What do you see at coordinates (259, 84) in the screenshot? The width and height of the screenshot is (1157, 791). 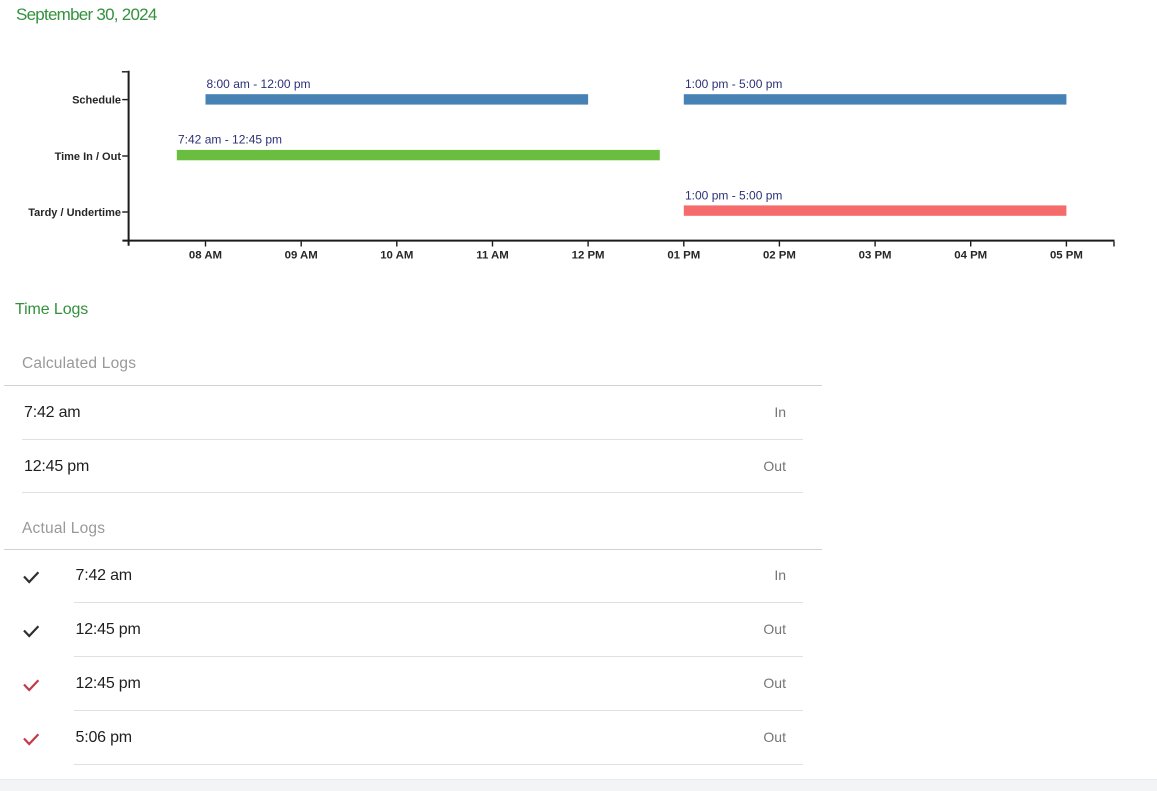 I see `svg-text: 8:00 am - 12:00 pm` at bounding box center [259, 84].